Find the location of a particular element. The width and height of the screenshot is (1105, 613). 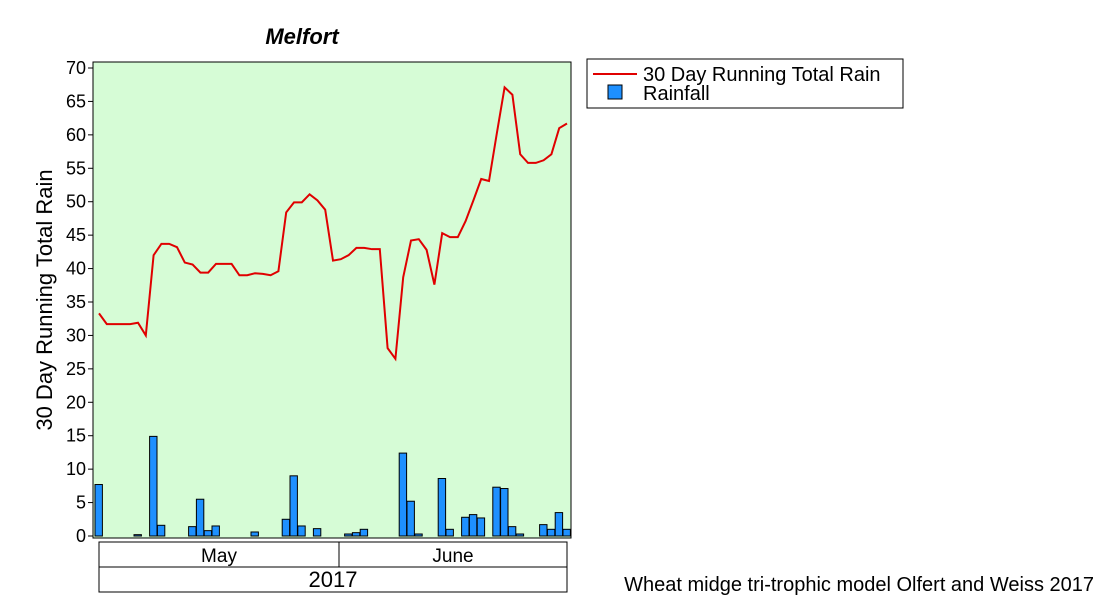

legend: 30 Day Running Total Rain Rainfall is located at coordinates (745, 83).